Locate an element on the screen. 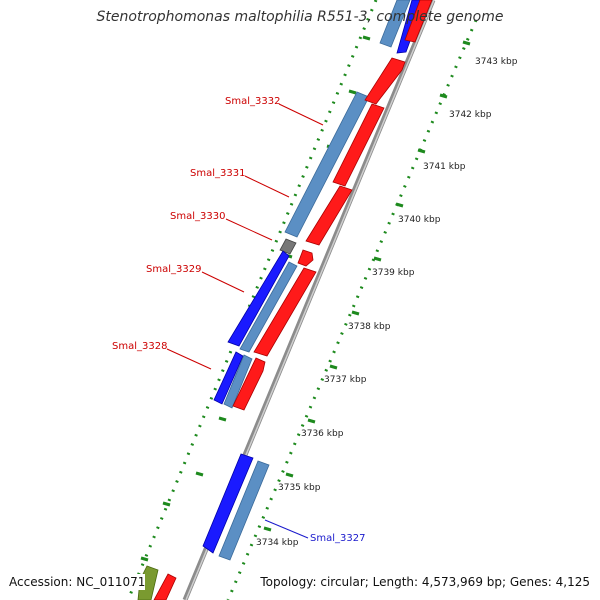 The image size is (600, 600). scale-label: 3740 kbp is located at coordinates (419, 220).